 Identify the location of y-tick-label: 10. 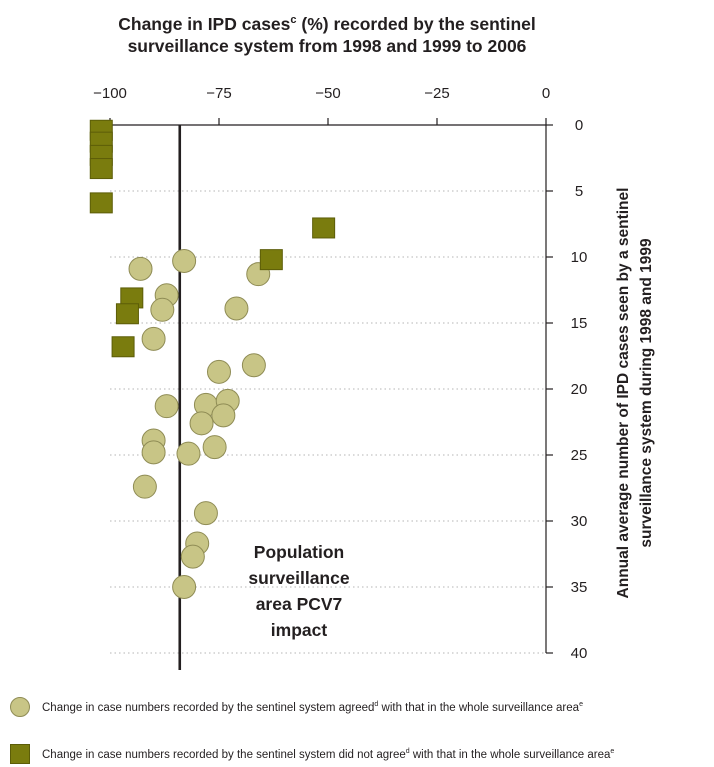
(579, 257).